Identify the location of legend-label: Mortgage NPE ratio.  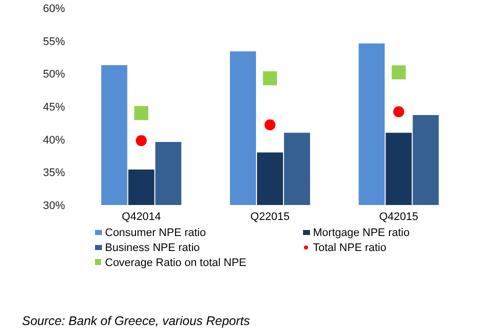
(361, 233).